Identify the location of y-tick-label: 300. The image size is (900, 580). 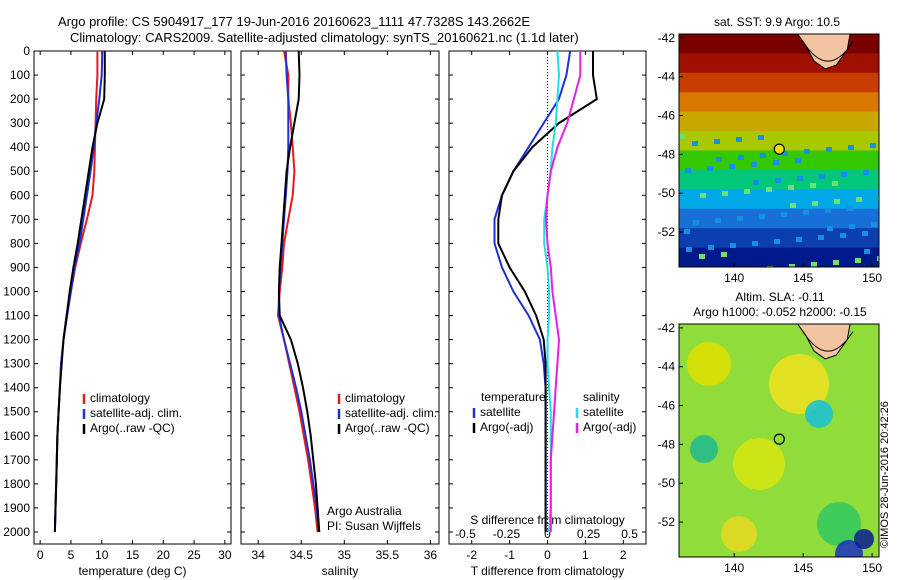
(20, 123).